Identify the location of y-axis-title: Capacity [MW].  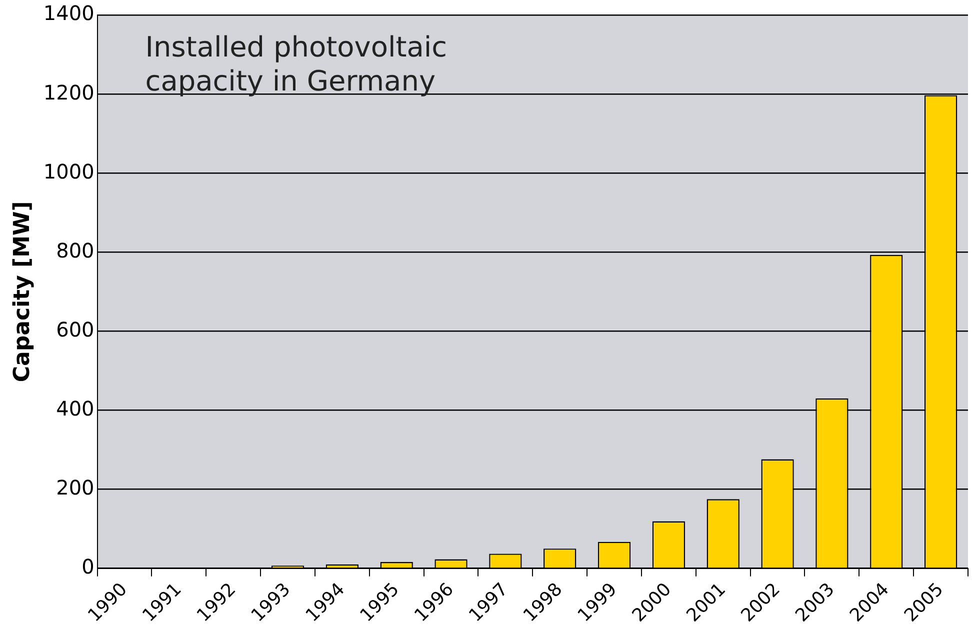
(22, 291).